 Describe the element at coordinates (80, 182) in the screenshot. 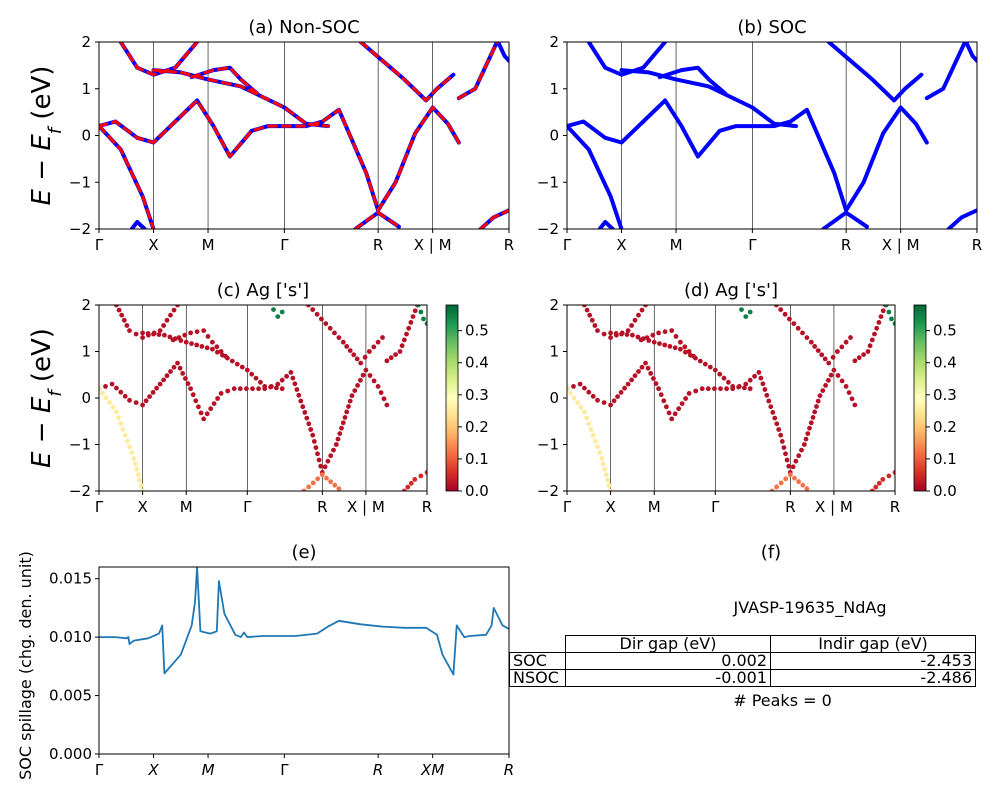

I see `y-tick-label: −1` at that location.